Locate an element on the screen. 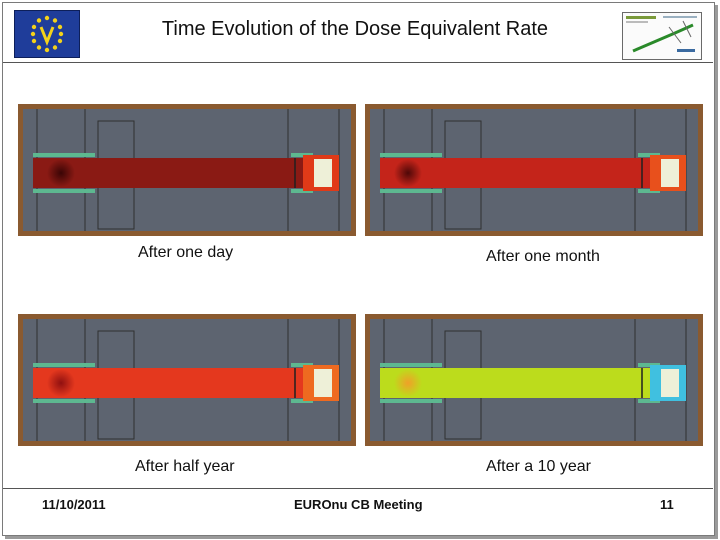 This screenshot has width=720, height=540. footer-page-number: 11 is located at coordinates (667, 504).